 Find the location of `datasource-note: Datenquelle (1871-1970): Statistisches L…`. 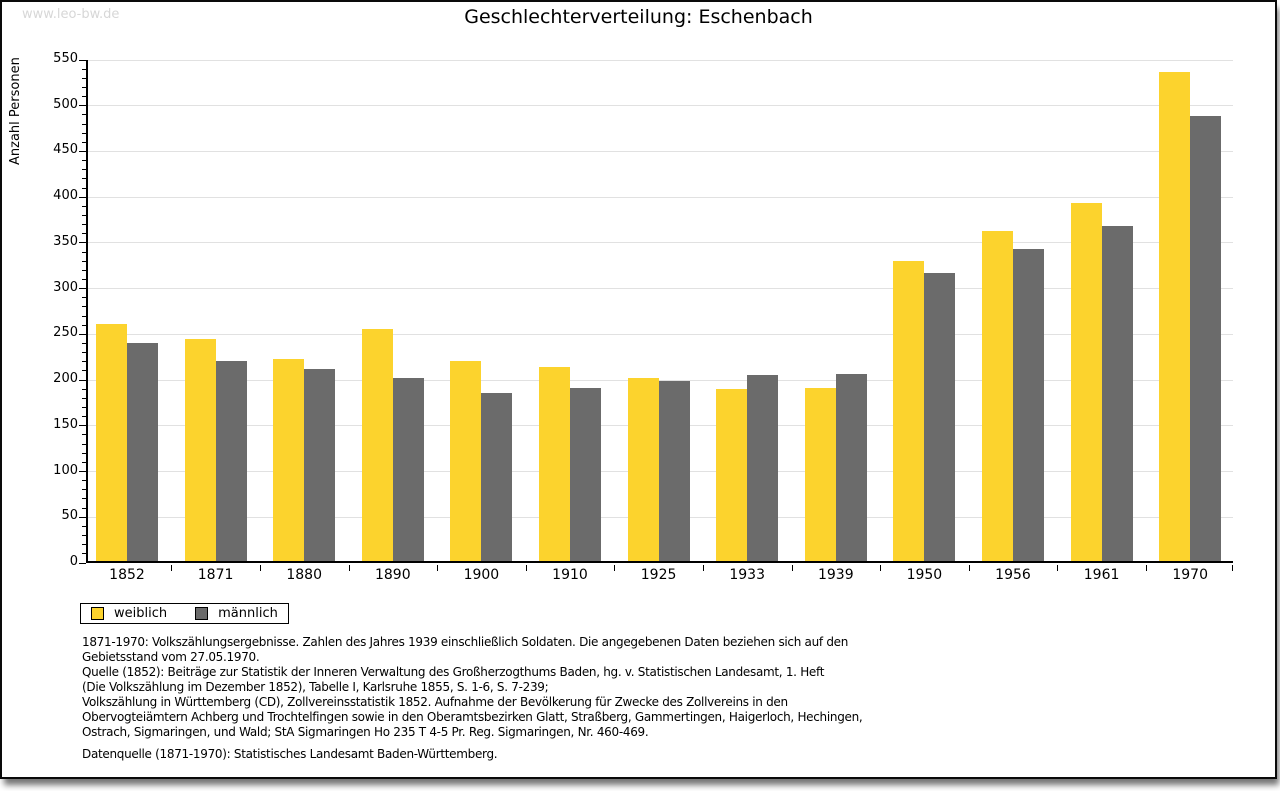

datasource-note: Datenquelle (1871-1970): Statistisches L… is located at coordinates (290, 754).